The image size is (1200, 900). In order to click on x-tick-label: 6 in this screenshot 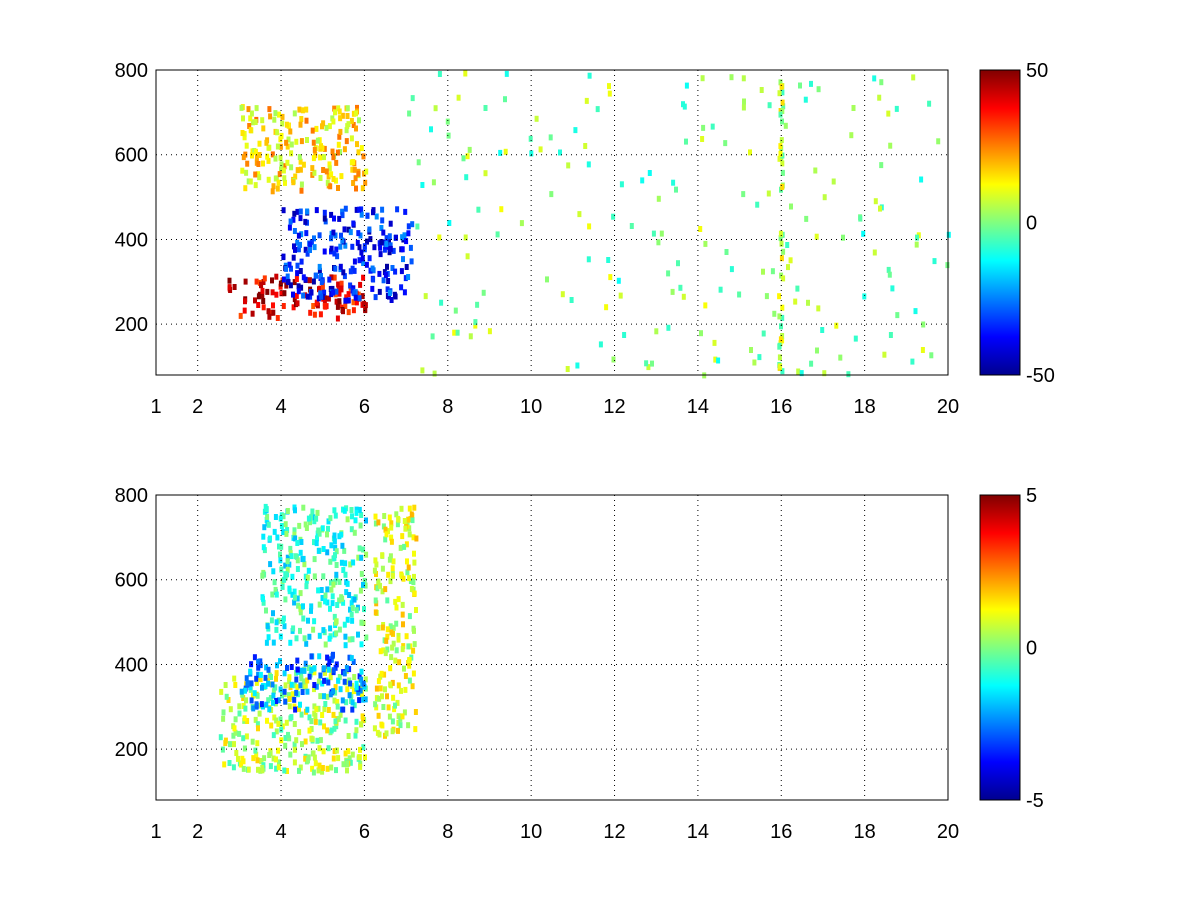, I will do `click(364, 407)`.